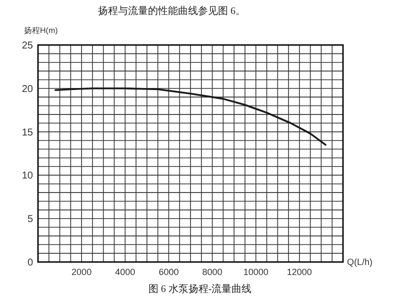 The height and width of the screenshot is (300, 400). Describe the element at coordinates (200, 289) in the screenshot. I see `text: 图 6 水泵扬程-流量曲线` at that location.